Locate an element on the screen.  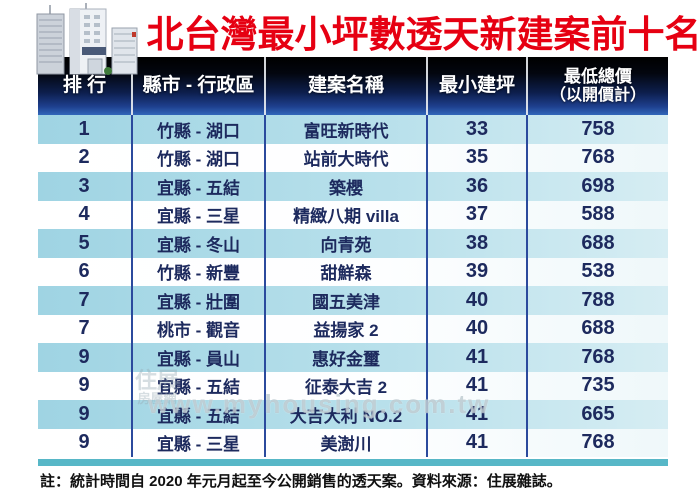
size-cell: 35 is located at coordinates (478, 157).